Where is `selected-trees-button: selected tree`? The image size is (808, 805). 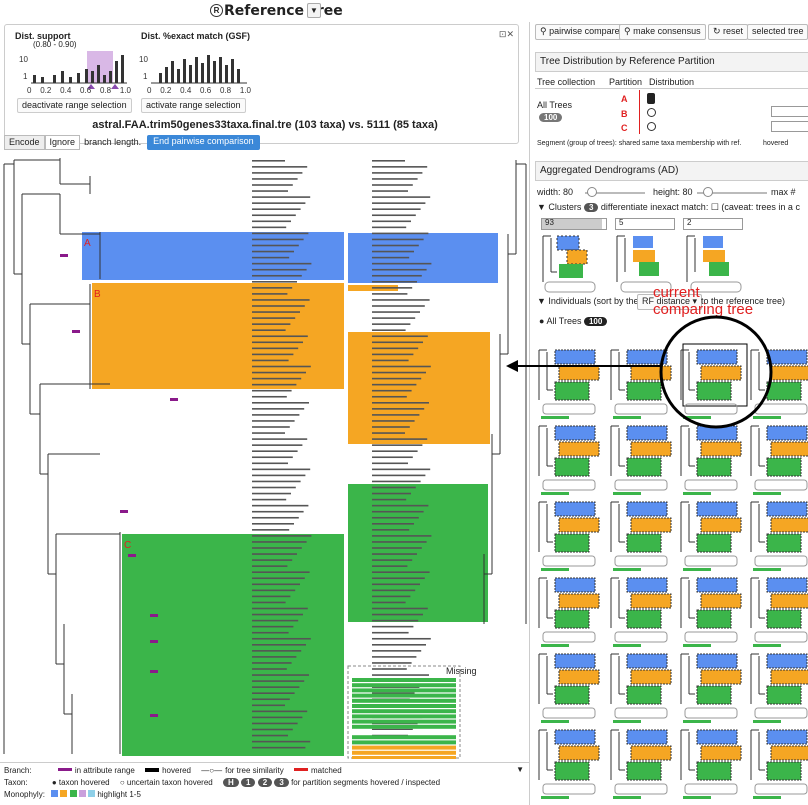 selected-trees-button: selected tree is located at coordinates (777, 32).